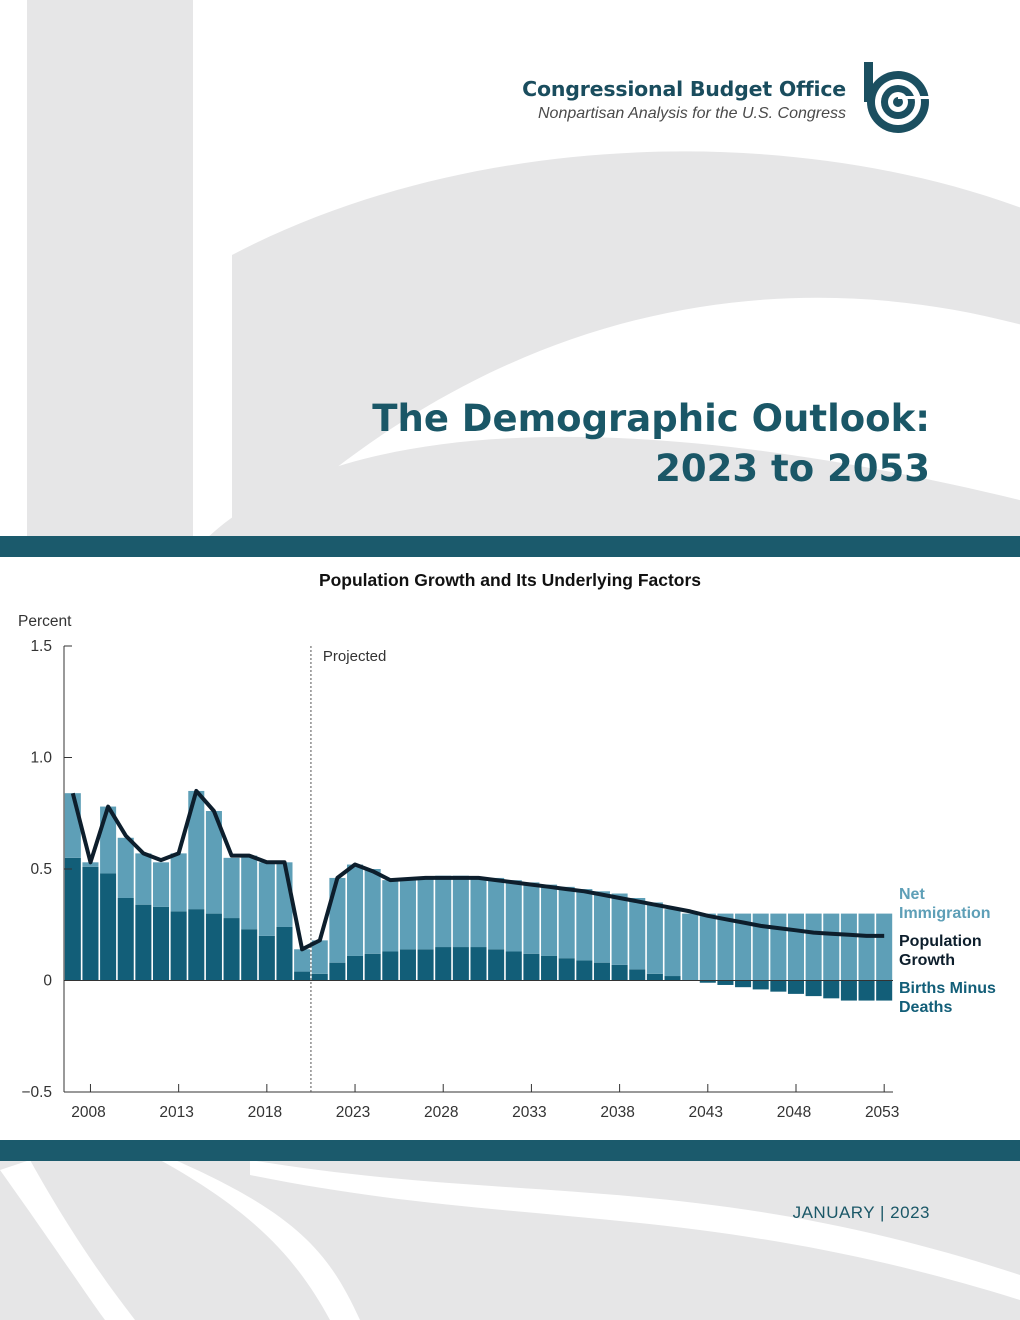 Image resolution: width=1020 pixels, height=1320 pixels. Describe the element at coordinates (41, 646) in the screenshot. I see `y-tick-label: 1.5` at that location.